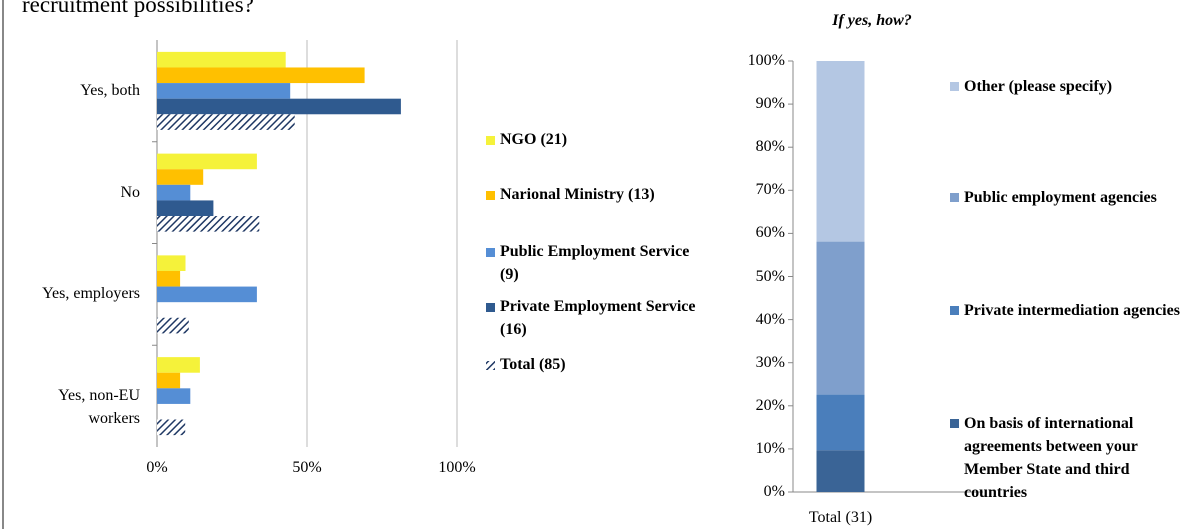 The width and height of the screenshot is (1194, 529). What do you see at coordinates (1060, 197) in the screenshot?
I see `legend-label: Public employment agencies` at bounding box center [1060, 197].